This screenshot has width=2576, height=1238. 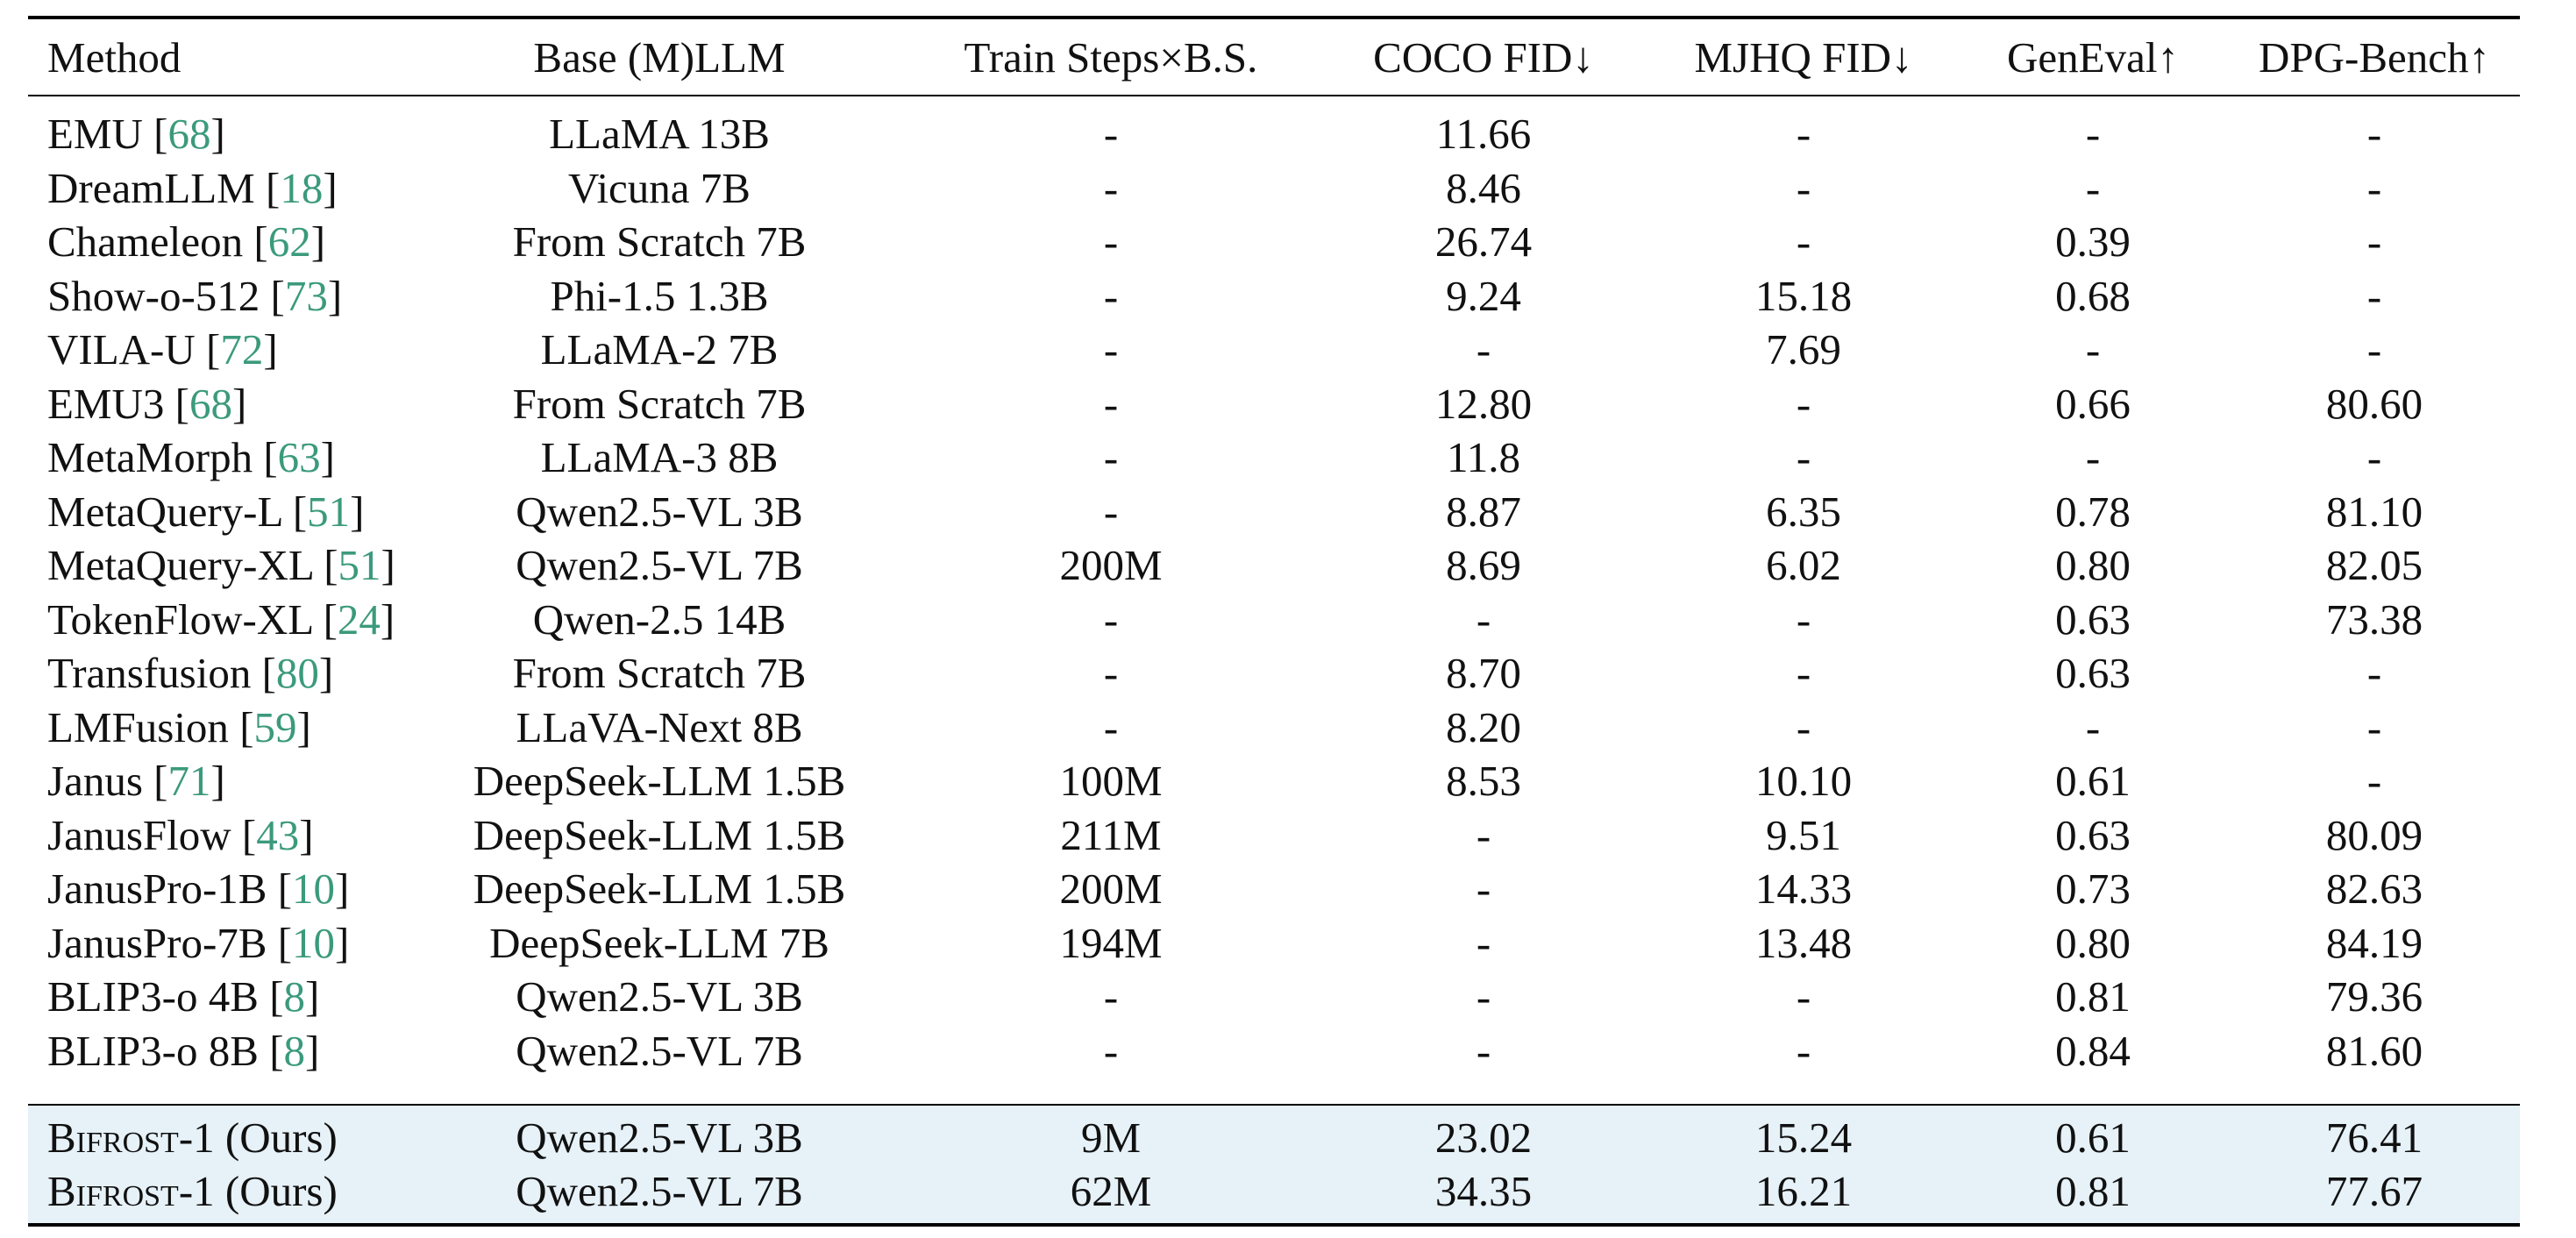 I want to click on coco-fid-cell: 8.70, so click(x=1483, y=673).